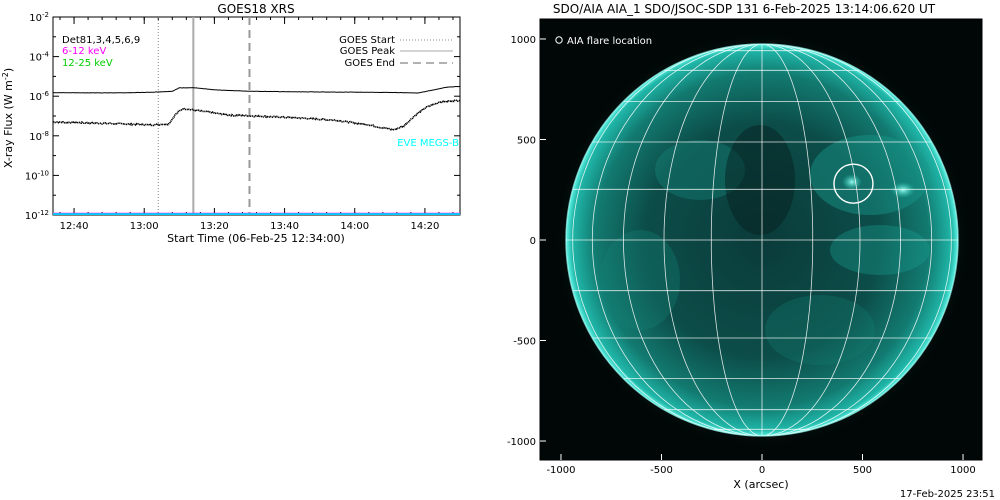 Image resolution: width=1000 pixels, height=500 pixels. I want to click on legend-goes-peak-label: GOES Peak, so click(367, 51).